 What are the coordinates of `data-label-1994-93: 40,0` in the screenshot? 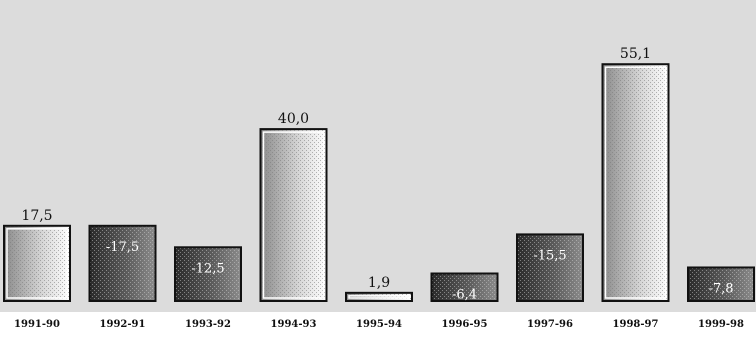 It's located at (293, 119).